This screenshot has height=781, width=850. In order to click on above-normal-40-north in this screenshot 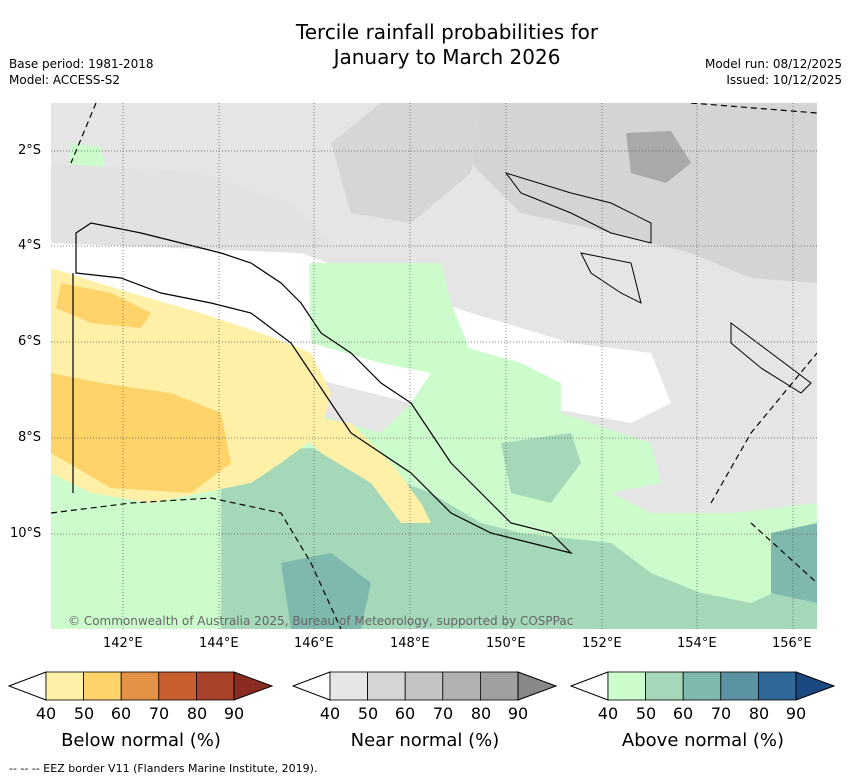, I will do `click(390, 318)`.